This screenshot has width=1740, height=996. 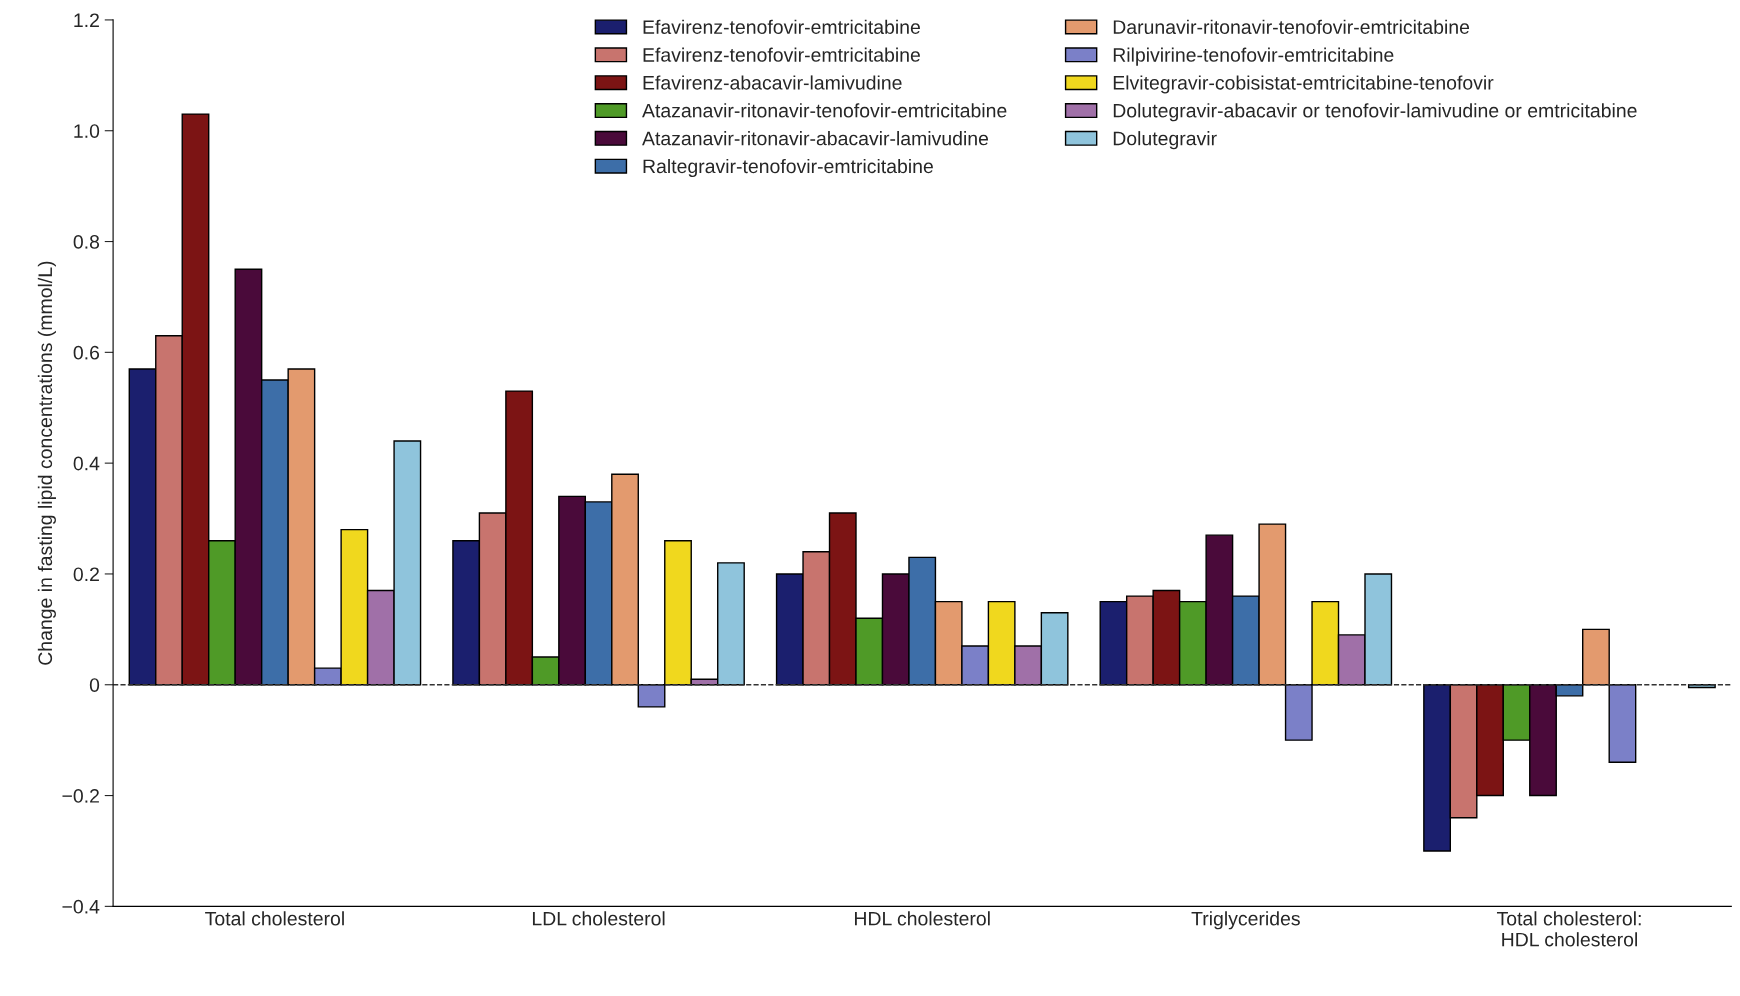 What do you see at coordinates (1568, 929) in the screenshot?
I see `x-tick-label: Total cholesterol: HDL cholesterol` at bounding box center [1568, 929].